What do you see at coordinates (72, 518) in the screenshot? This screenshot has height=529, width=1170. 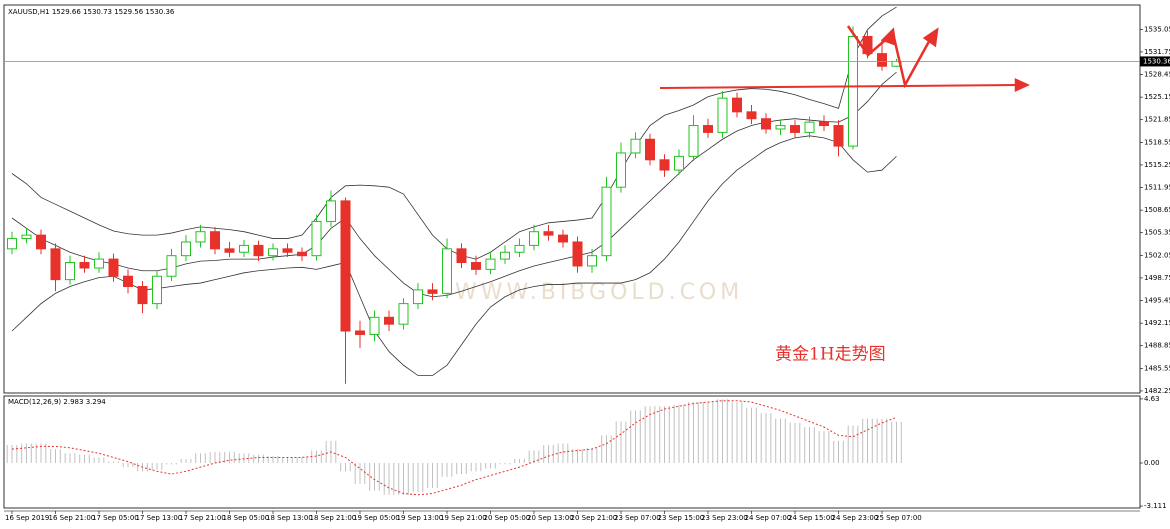 I see `x-tick-label: 16 Sep 21:00` at bounding box center [72, 518].